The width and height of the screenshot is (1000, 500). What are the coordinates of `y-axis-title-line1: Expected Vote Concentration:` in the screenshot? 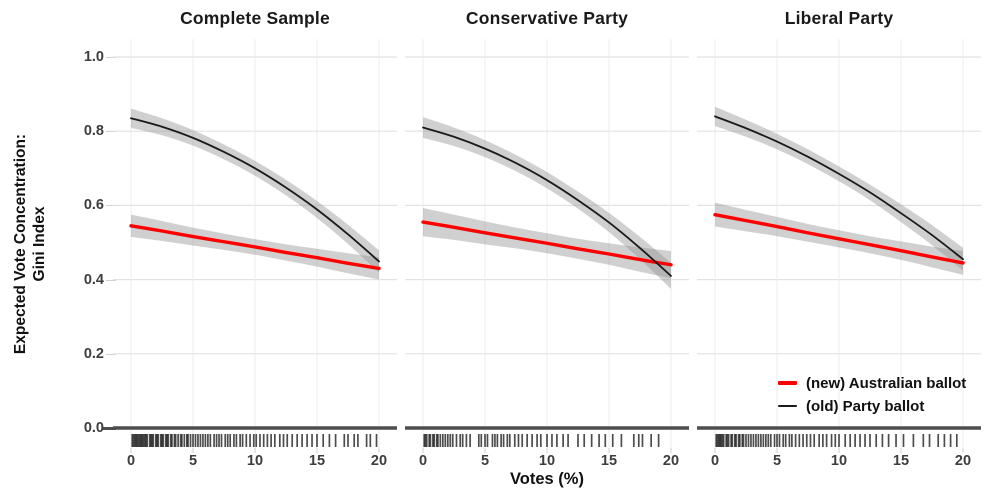 It's located at (20, 244).